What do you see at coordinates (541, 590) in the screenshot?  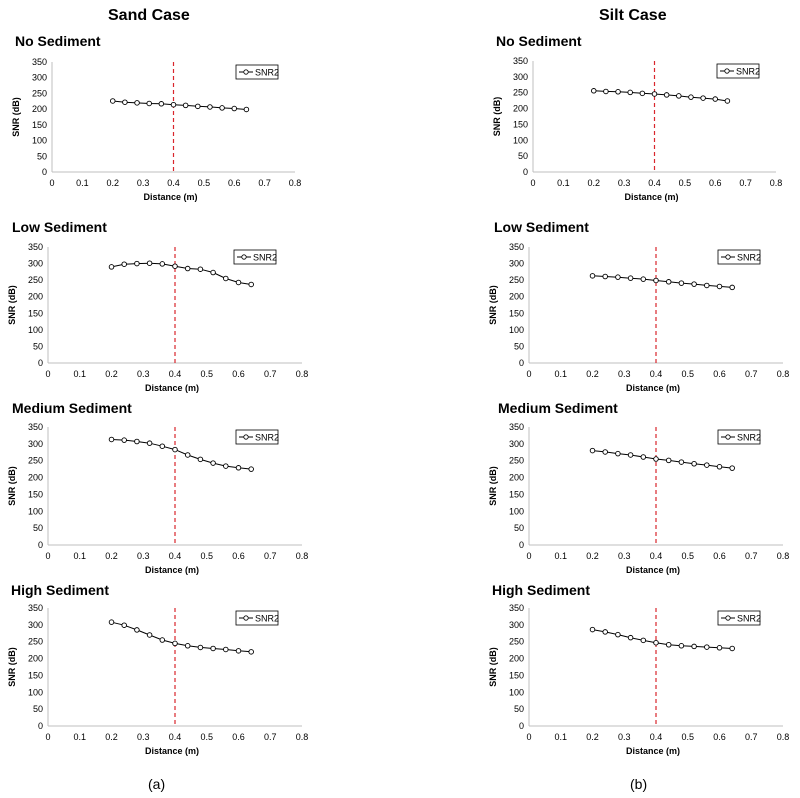 I see `panel-title-silt-high-sediment: High Sediment` at bounding box center [541, 590].